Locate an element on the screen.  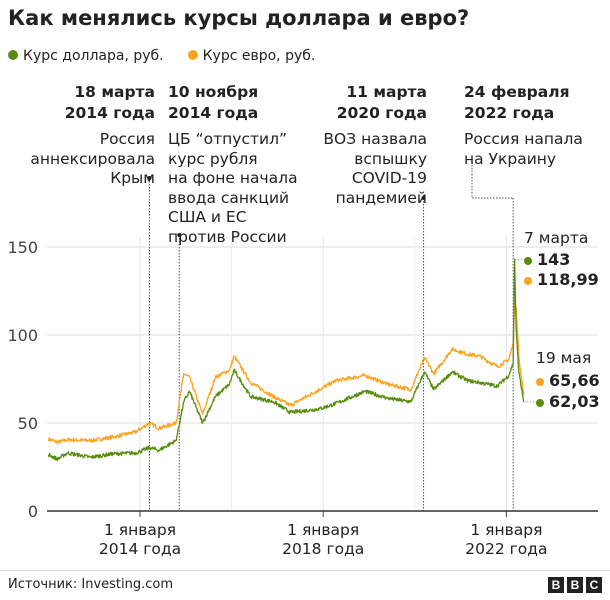
annotation-heading: 18 марта is located at coordinates (114, 92).